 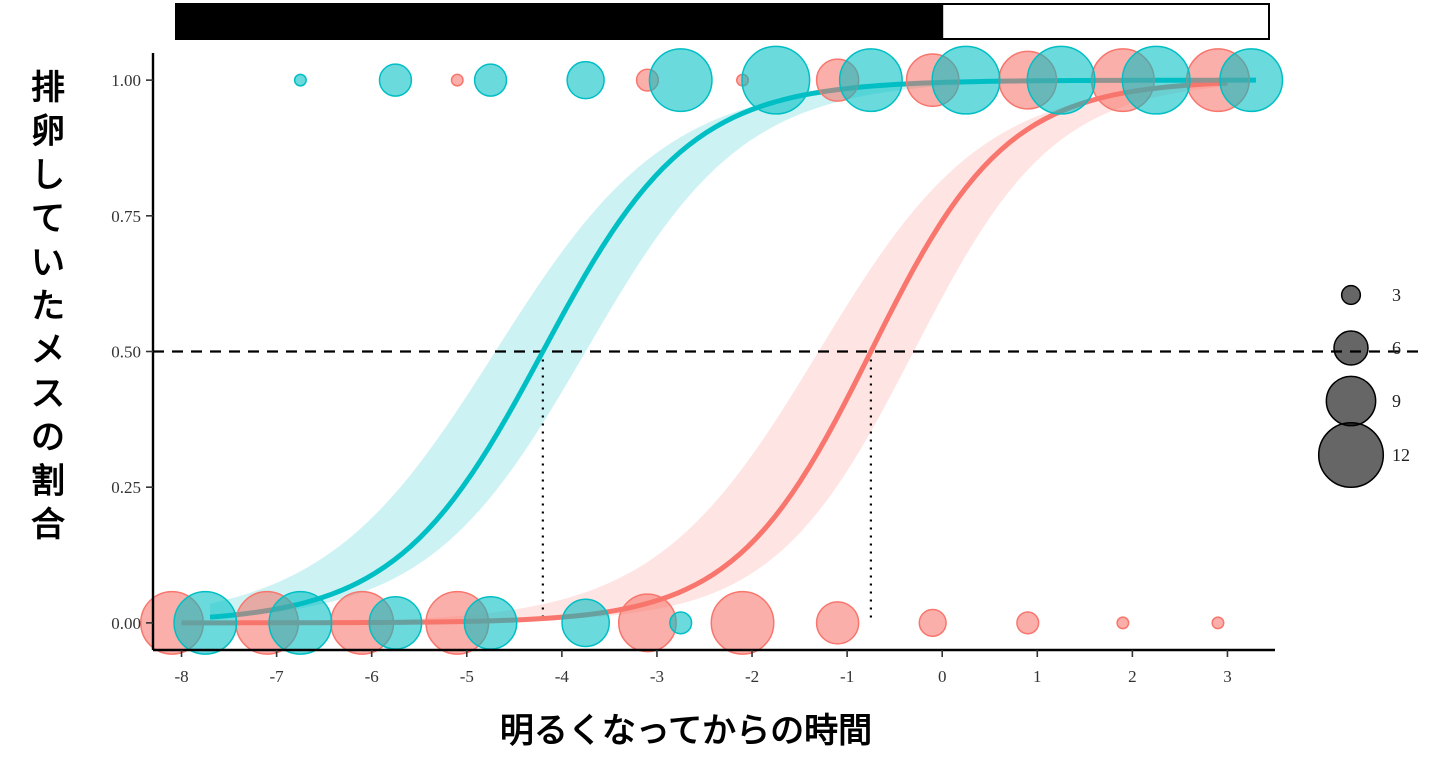 What do you see at coordinates (752, 676) in the screenshot?
I see `x-tick-label: -2` at bounding box center [752, 676].